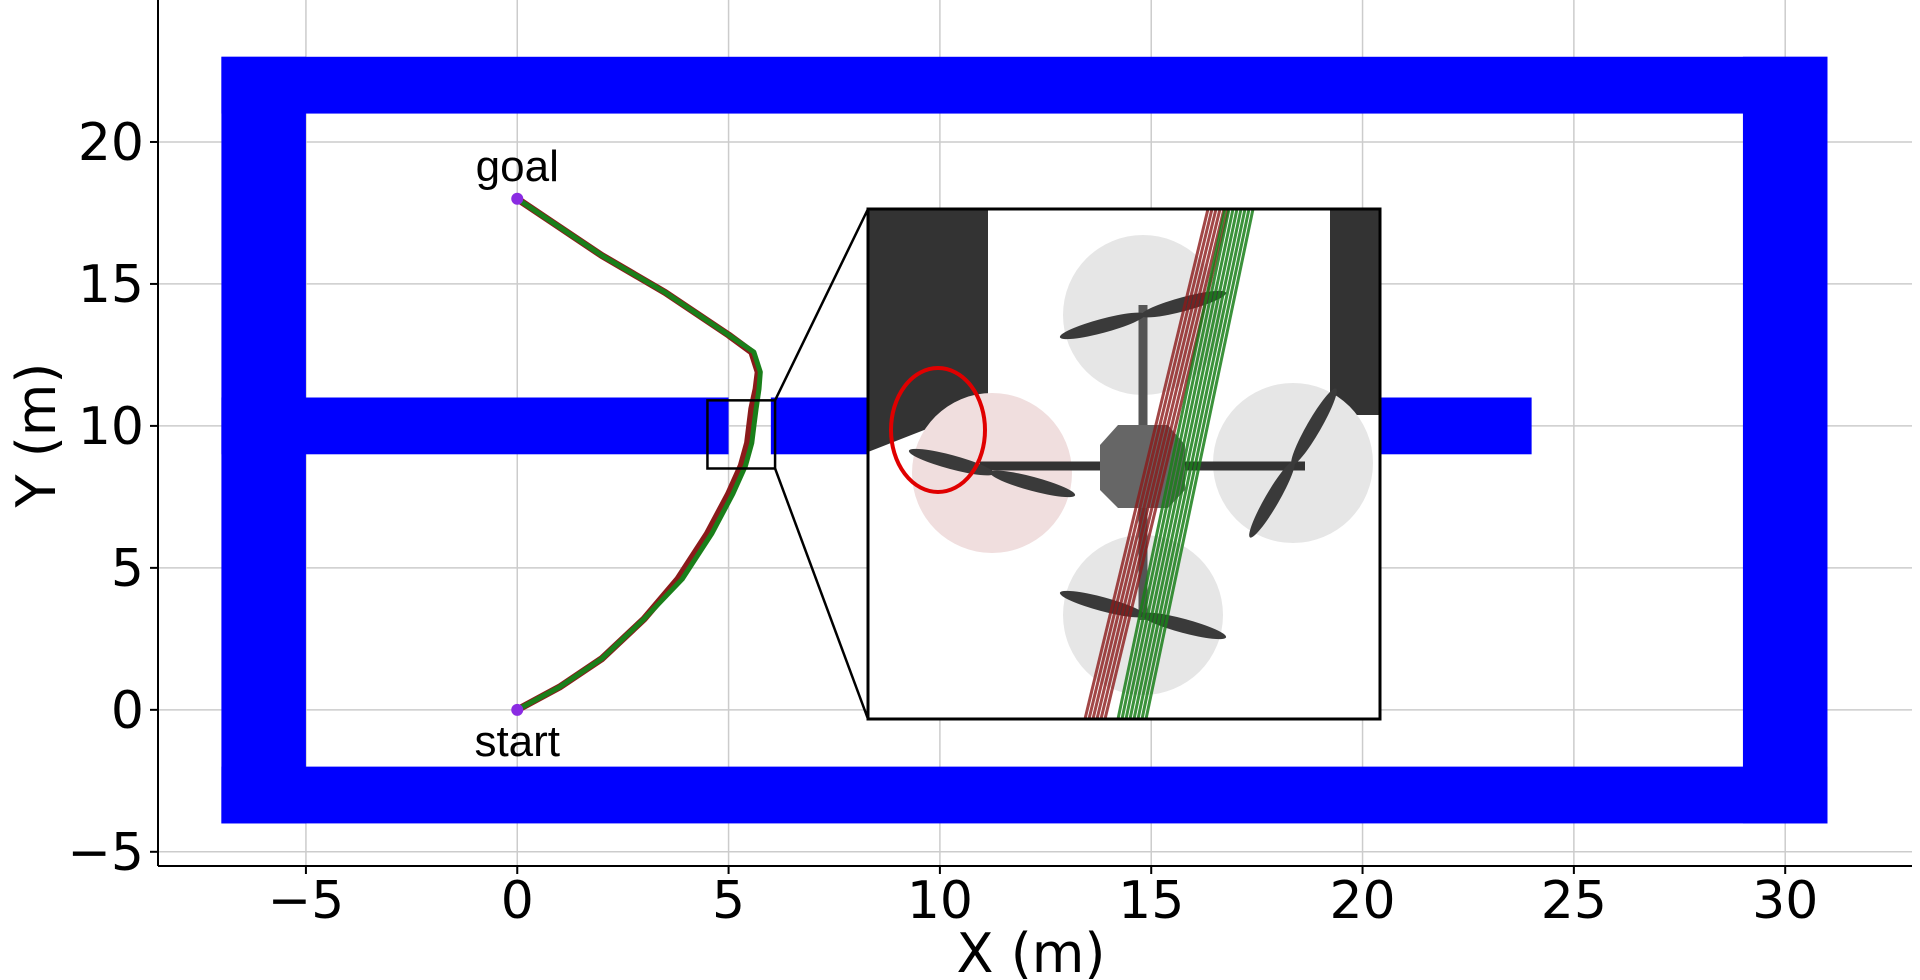  What do you see at coordinates (306, 901) in the screenshot?
I see `x-tick-label: −5` at bounding box center [306, 901].